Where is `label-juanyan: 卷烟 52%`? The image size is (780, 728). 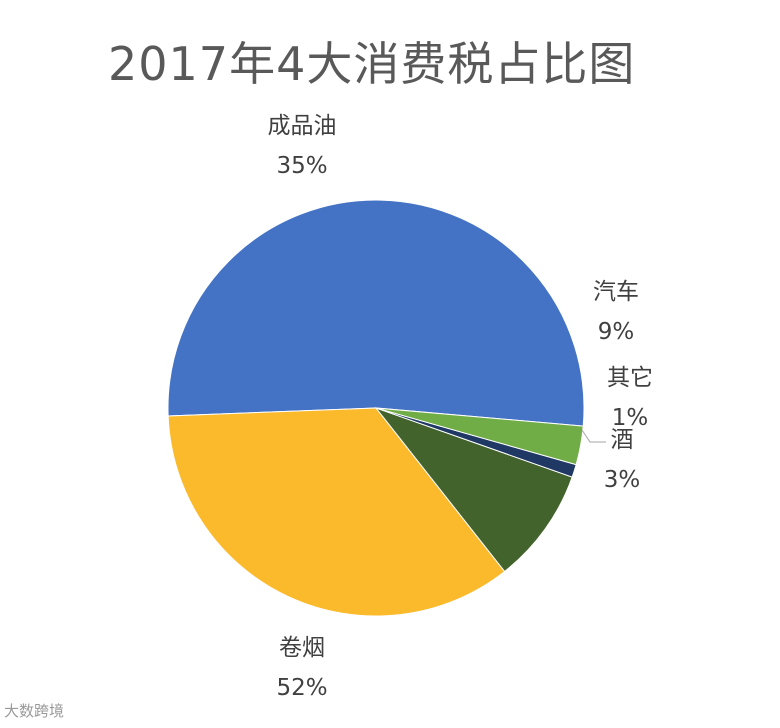 label-juanyan: 卷烟 52% is located at coordinates (302, 668).